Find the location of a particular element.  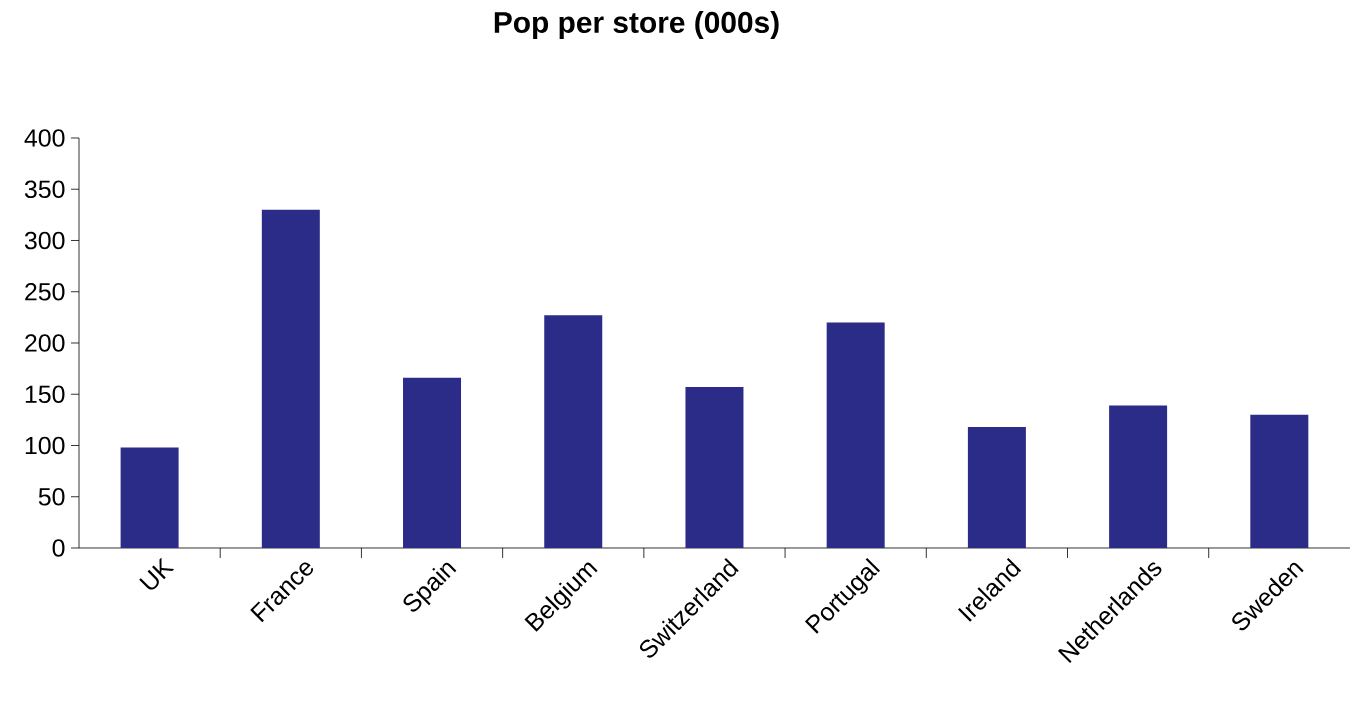

y-tick-label: 400 is located at coordinates (44, 138).